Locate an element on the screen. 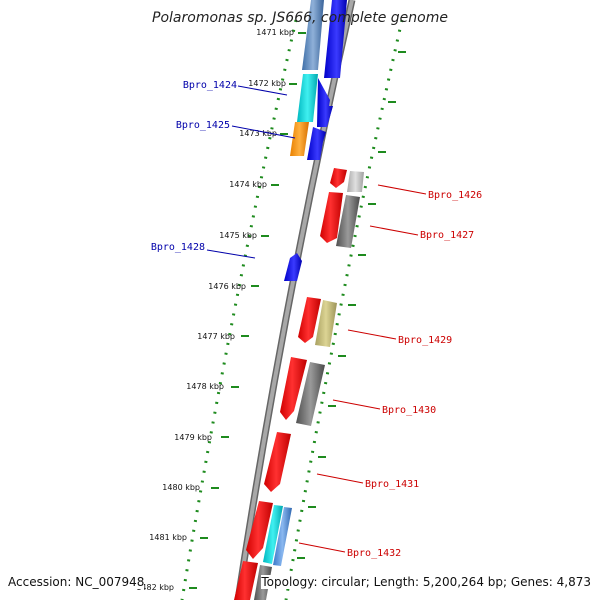 The image size is (600, 600). gene-feature-bpro-1432-sky is located at coordinates (282, 536).